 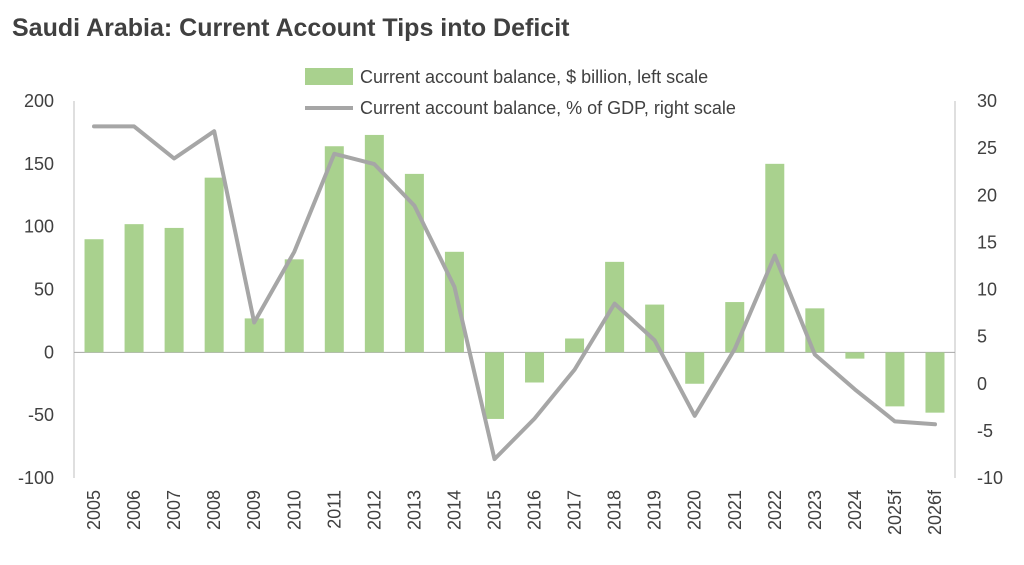 I want to click on right-tick-label: 15, so click(x=987, y=242).